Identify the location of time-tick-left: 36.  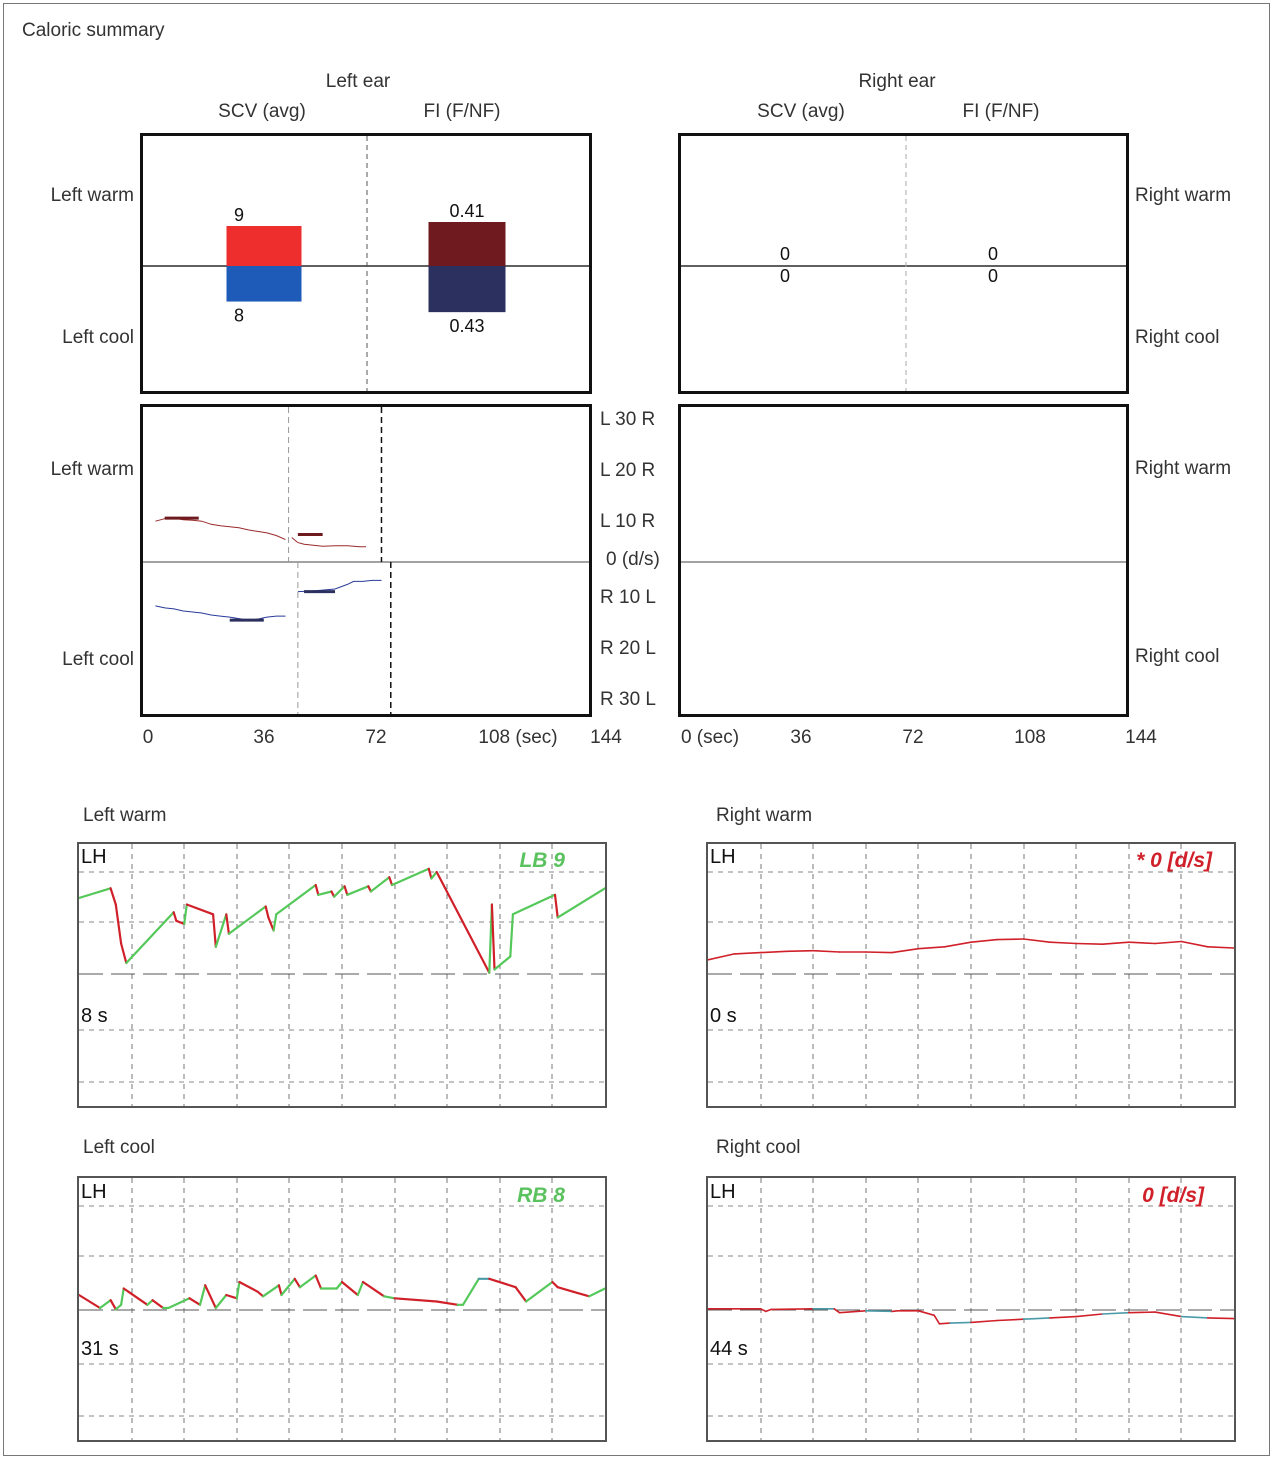
(264, 737).